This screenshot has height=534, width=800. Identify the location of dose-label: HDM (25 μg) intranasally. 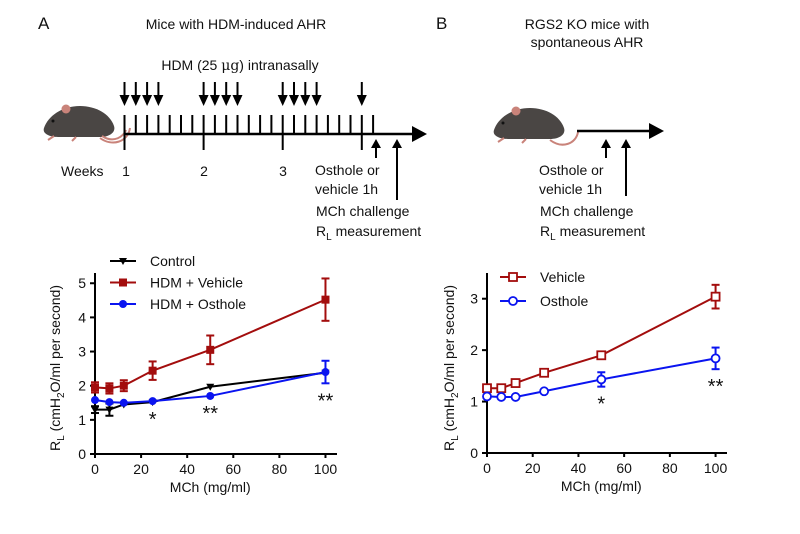
(239, 65).